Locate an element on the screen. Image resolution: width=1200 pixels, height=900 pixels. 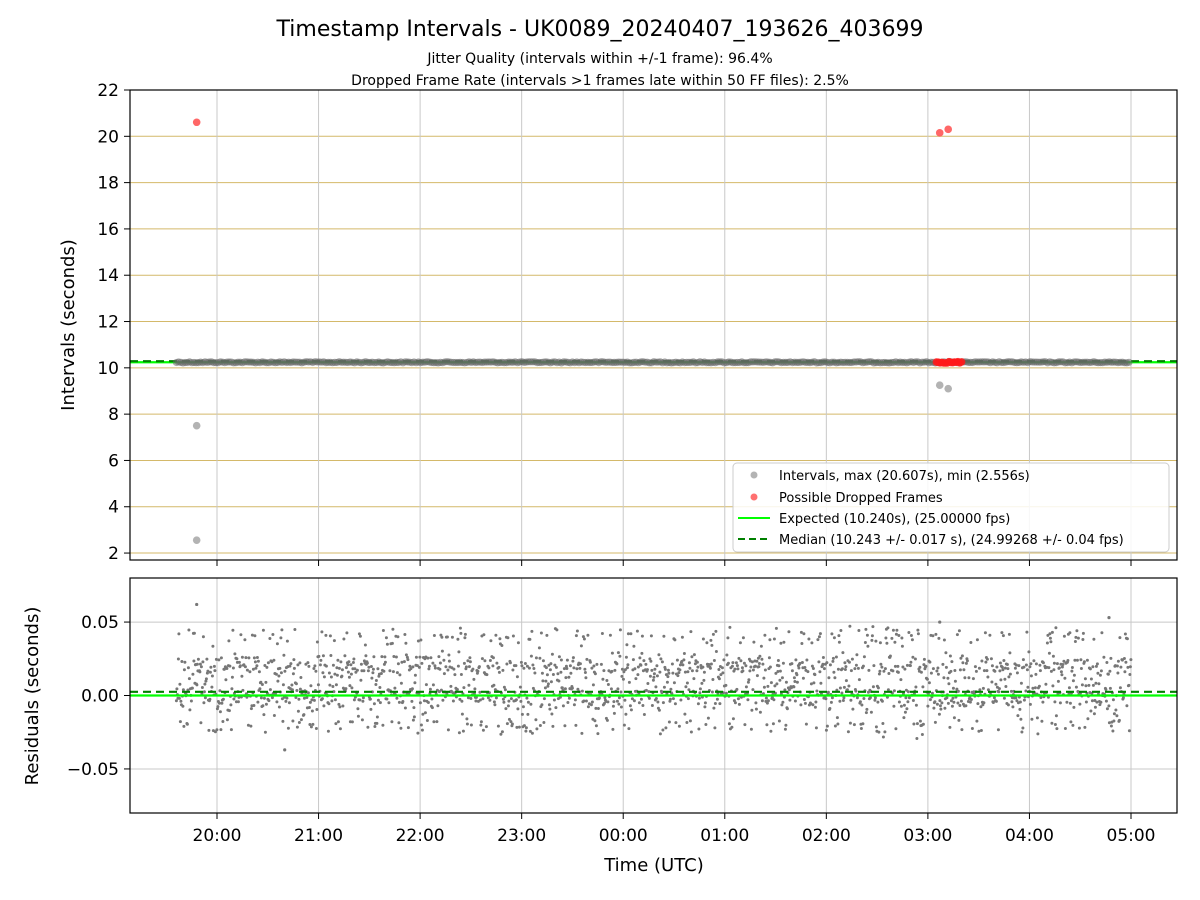
x-tick-label: 23:00 is located at coordinates (521, 836).